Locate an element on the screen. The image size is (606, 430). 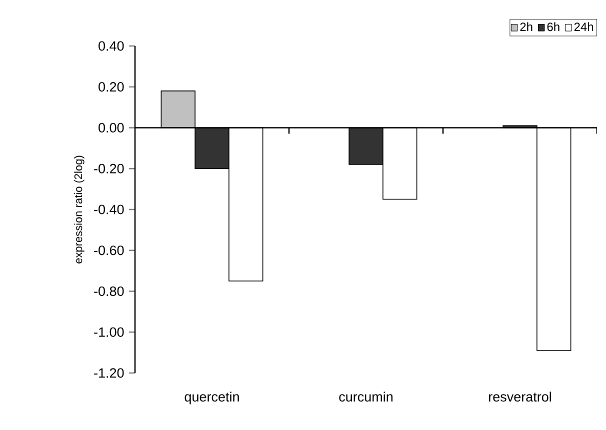
y-tick-label: -0.60 is located at coordinates (109, 251).